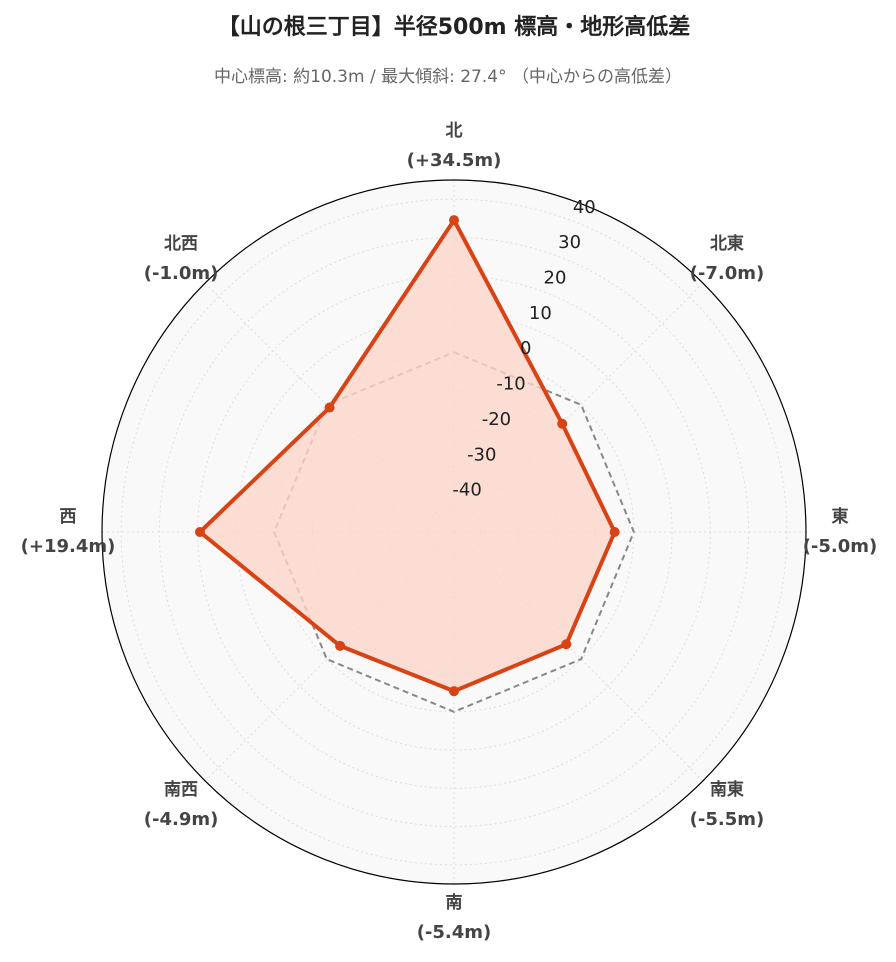 This screenshot has height=962, width=896. I want to click on category-label: 東, so click(840, 516).